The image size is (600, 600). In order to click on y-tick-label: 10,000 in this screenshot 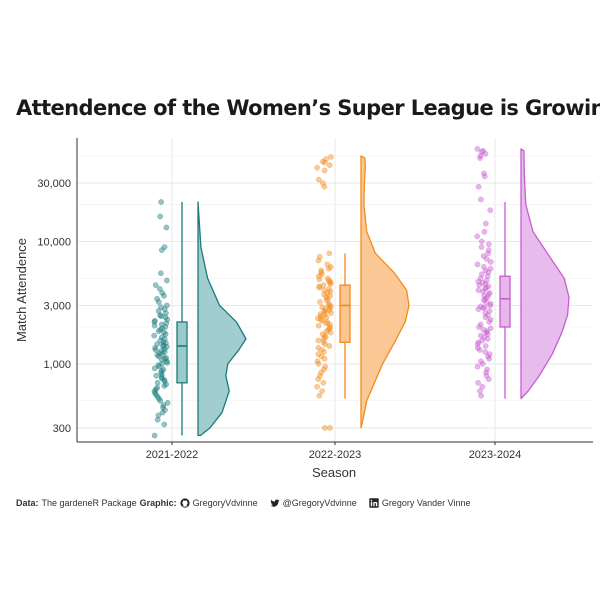, I will do `click(54, 242)`.